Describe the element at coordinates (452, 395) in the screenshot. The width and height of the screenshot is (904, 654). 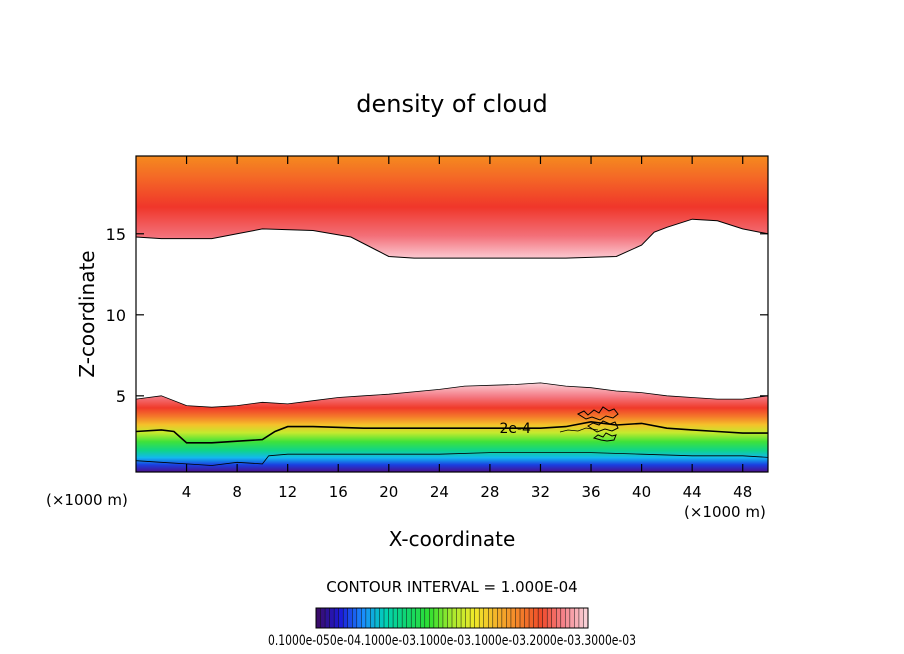
I see `lower-layer-top-contour` at that location.